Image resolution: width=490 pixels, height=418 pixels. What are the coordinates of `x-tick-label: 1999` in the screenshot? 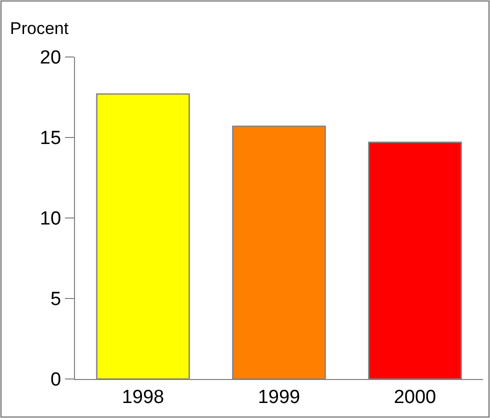 It's located at (279, 397).